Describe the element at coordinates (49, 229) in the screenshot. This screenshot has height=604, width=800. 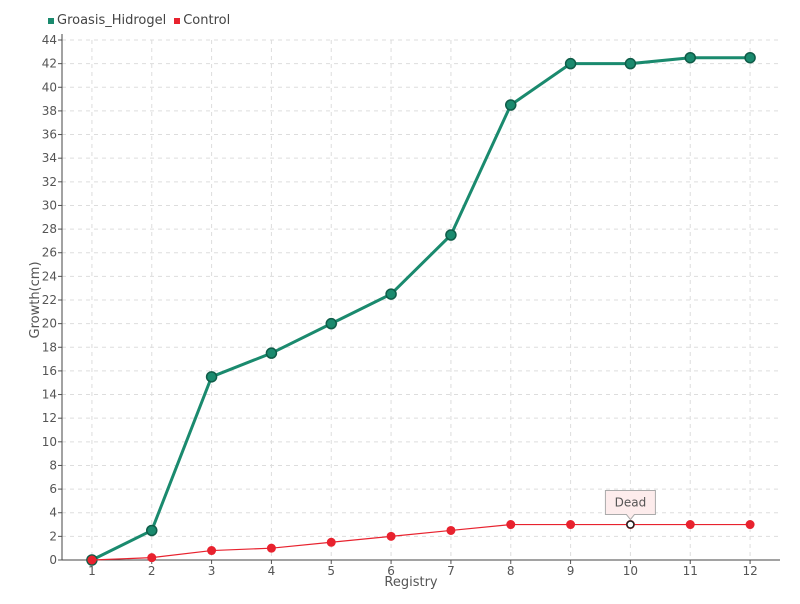
I see `y-tick-label: 28` at that location.